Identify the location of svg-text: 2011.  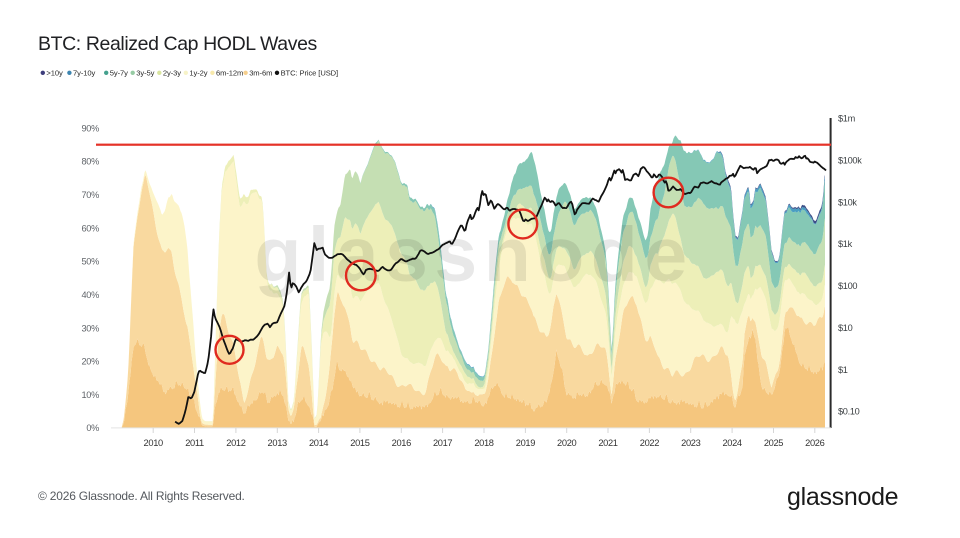
(194, 443).